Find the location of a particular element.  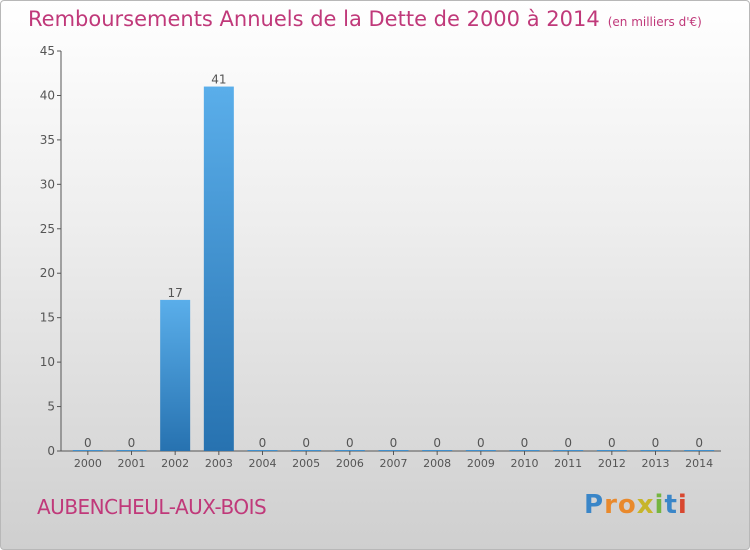

y-tick-label: 45 is located at coordinates (47, 51).